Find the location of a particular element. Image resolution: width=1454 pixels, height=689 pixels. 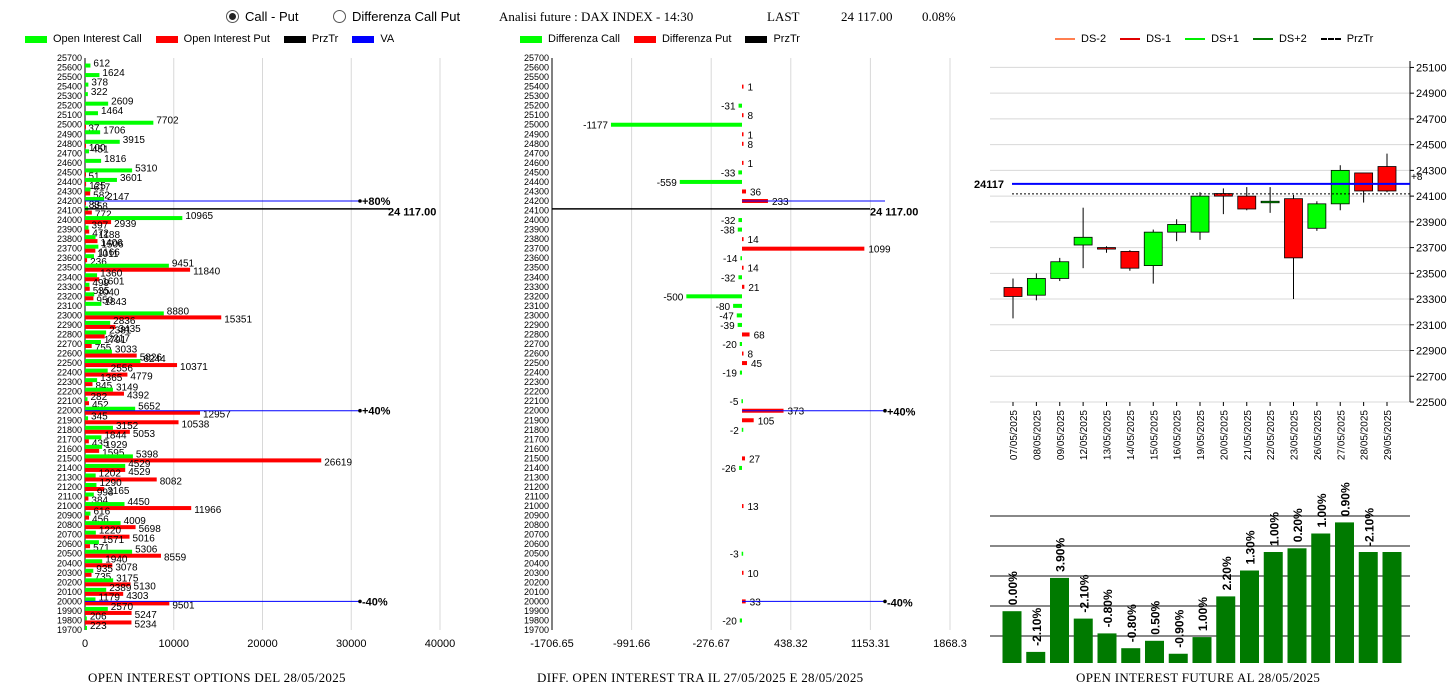

x-tick-label: 14/05/2025 is located at coordinates (1131, 435).